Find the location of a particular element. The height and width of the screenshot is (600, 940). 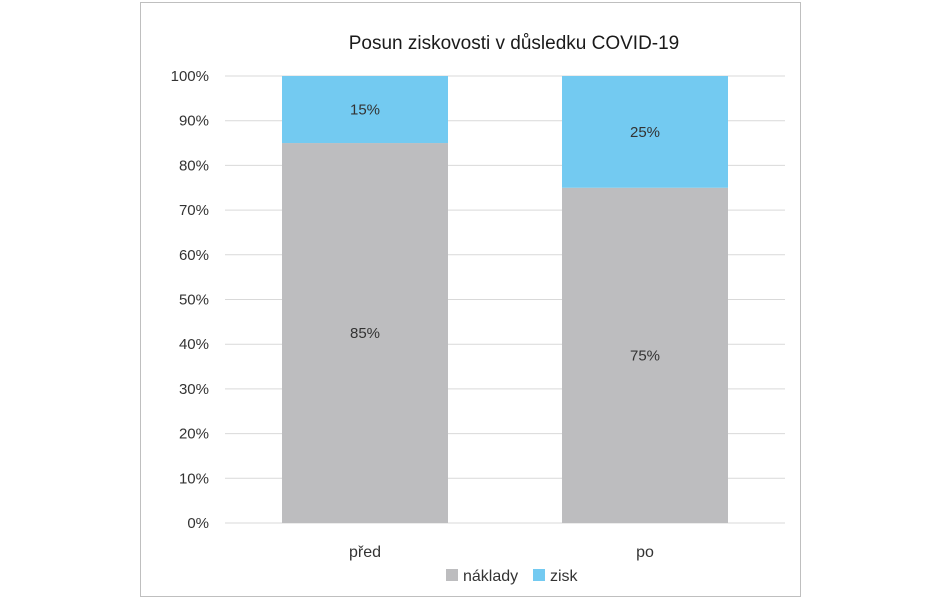

y-axis-tick-labels: 0% 10% 20% 30% 40% 50% 60% 70% 80% 90% 100% is located at coordinates (190, 300).